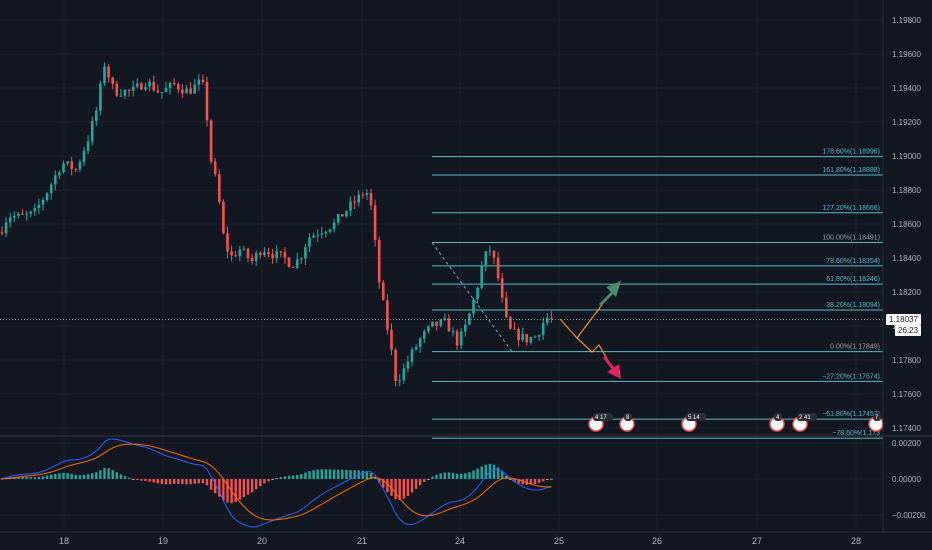 This screenshot has height=550, width=932. I want to click on y-tick-label: 1.18600, so click(906, 224).